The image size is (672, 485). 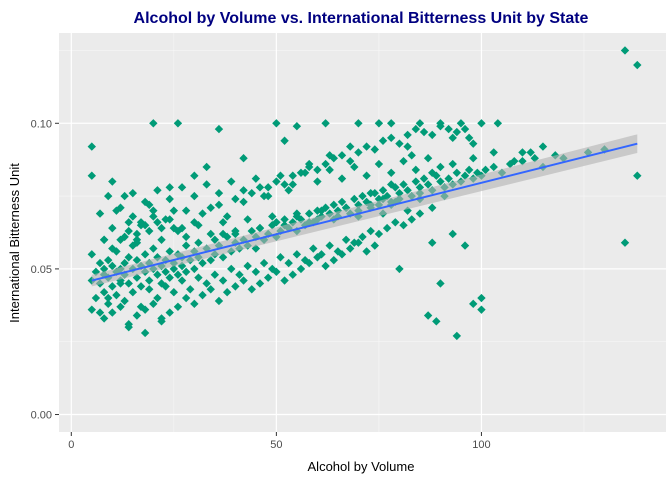 I want to click on y-axis-ticks: 0.00 0.05 0.10, so click(x=45, y=270).